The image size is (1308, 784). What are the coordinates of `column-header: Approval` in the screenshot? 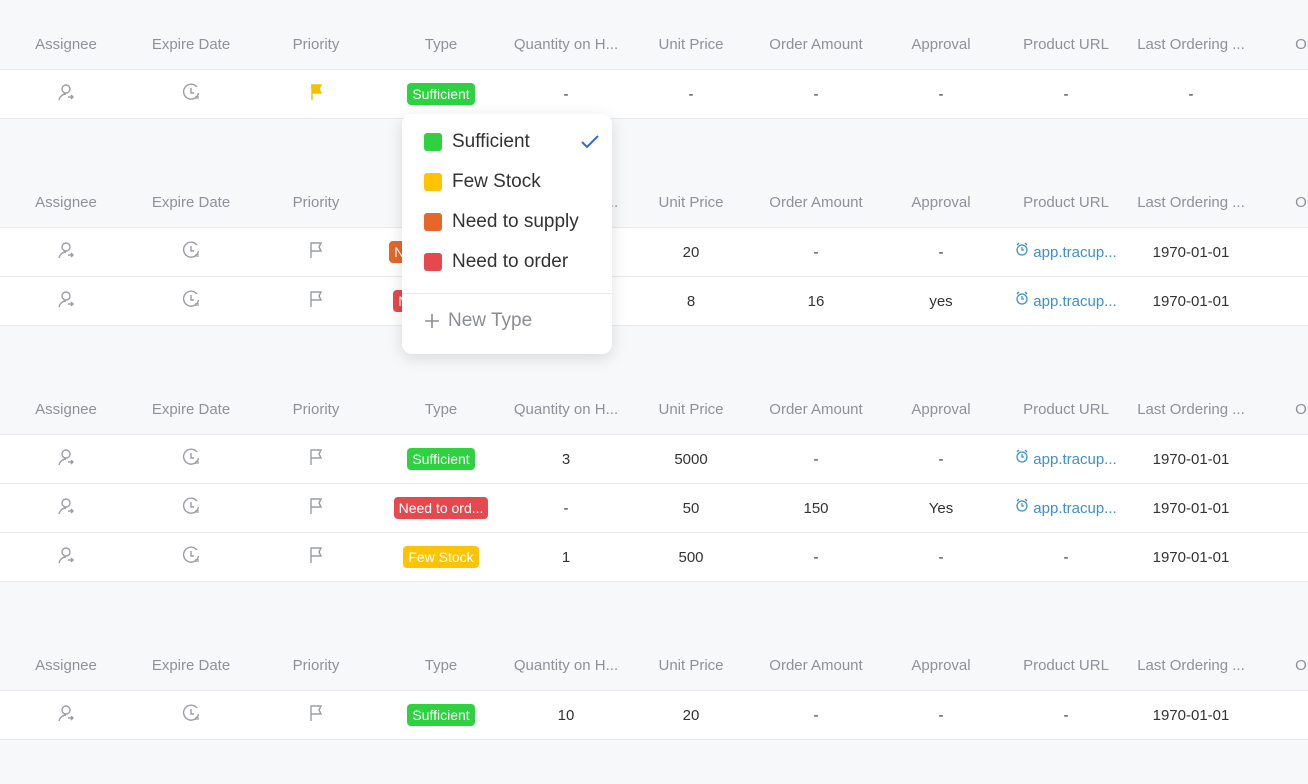 It's located at (941, 202).